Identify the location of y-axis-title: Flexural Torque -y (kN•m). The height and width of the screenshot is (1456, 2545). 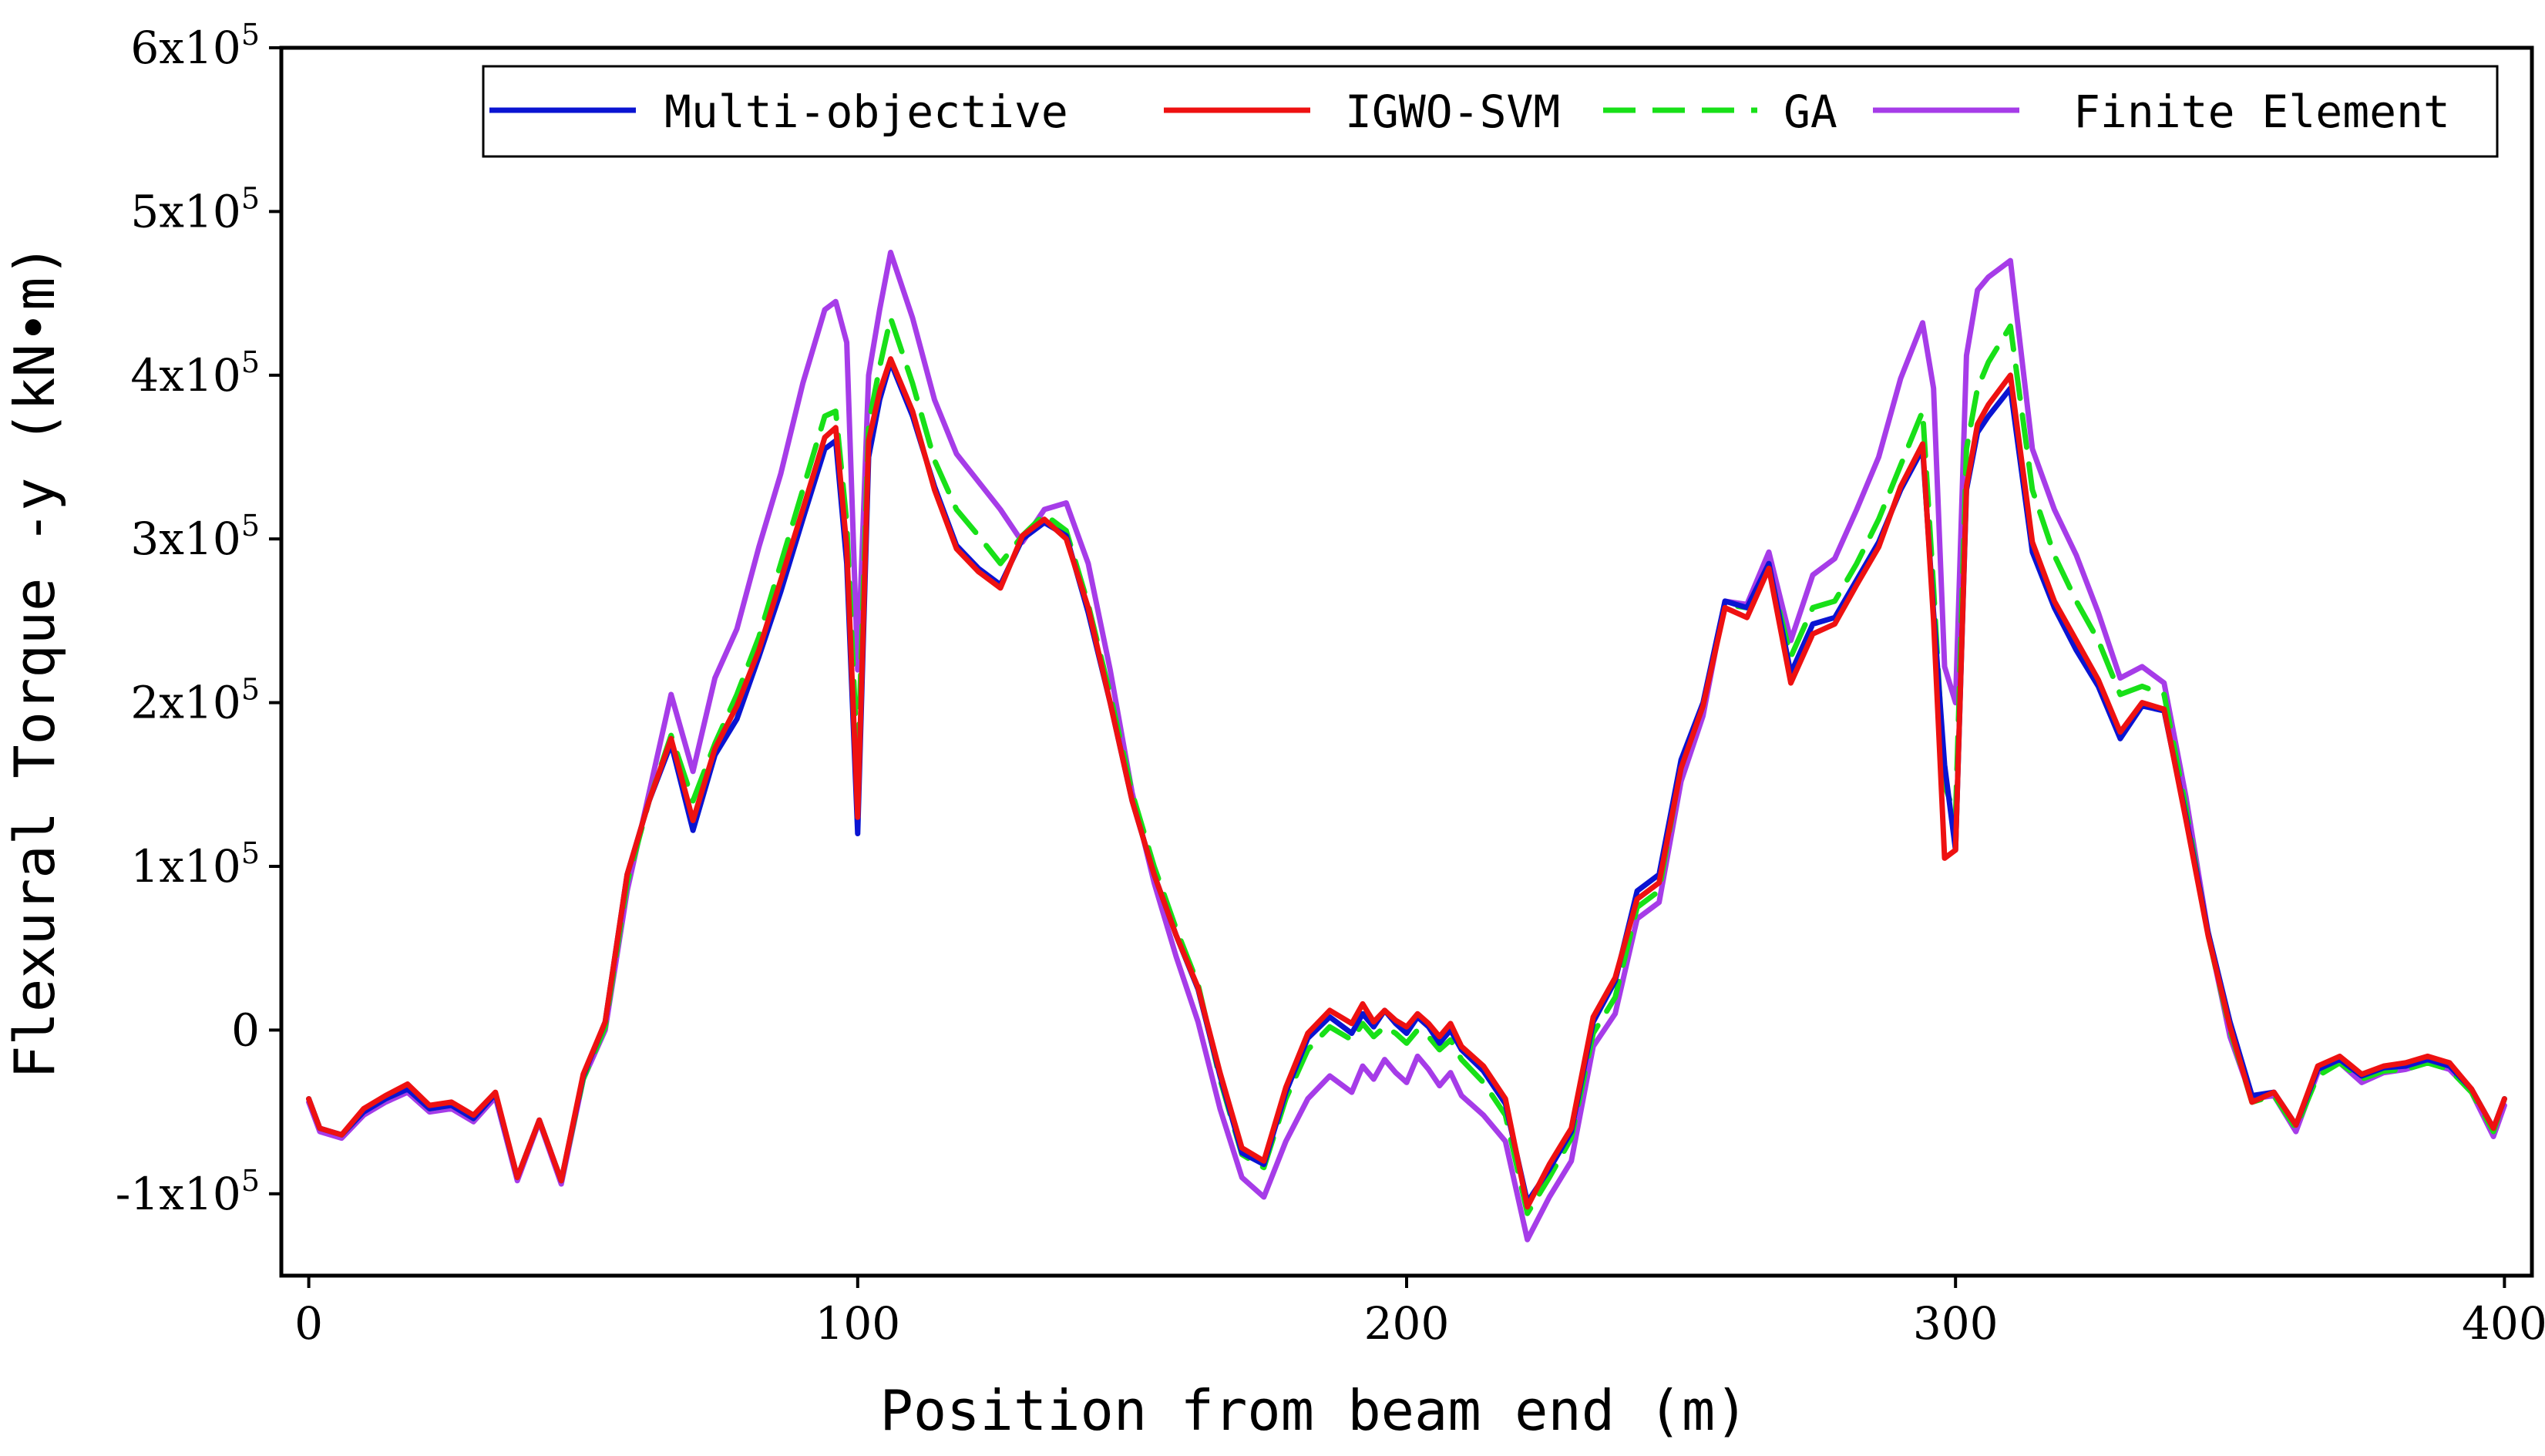
(34, 661).